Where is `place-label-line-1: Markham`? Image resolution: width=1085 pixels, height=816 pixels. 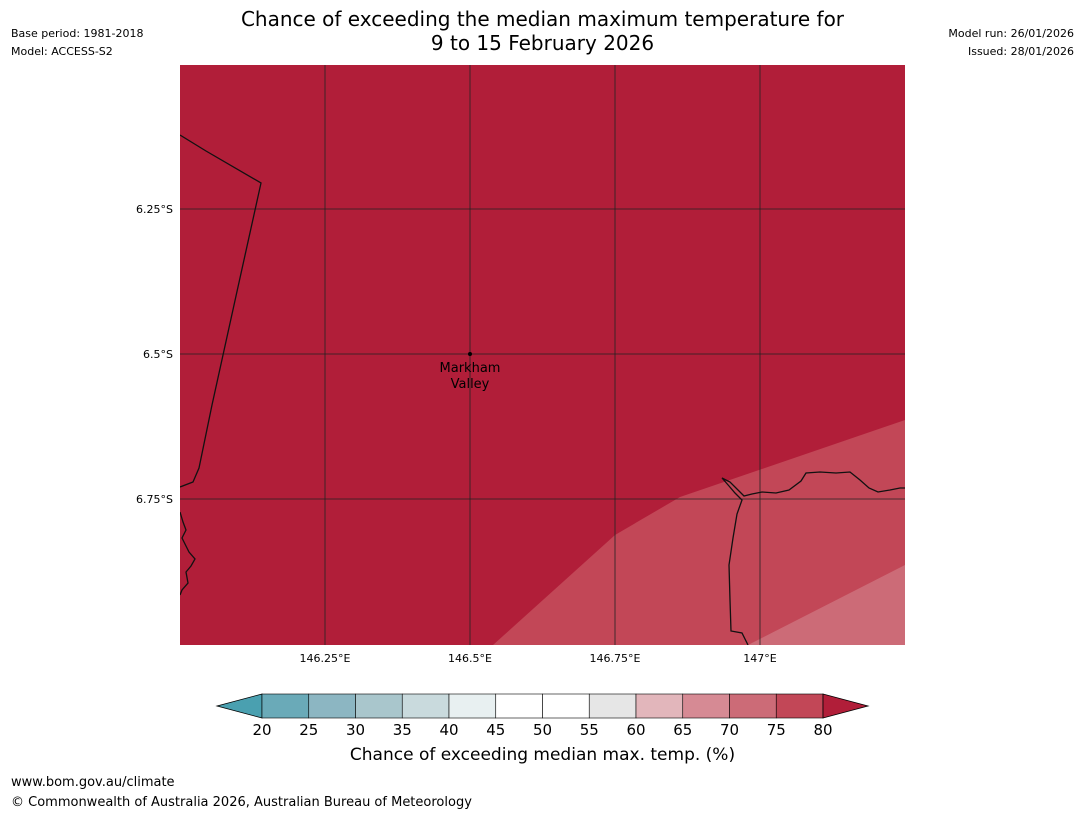 place-label-line-1: Markham is located at coordinates (470, 368).